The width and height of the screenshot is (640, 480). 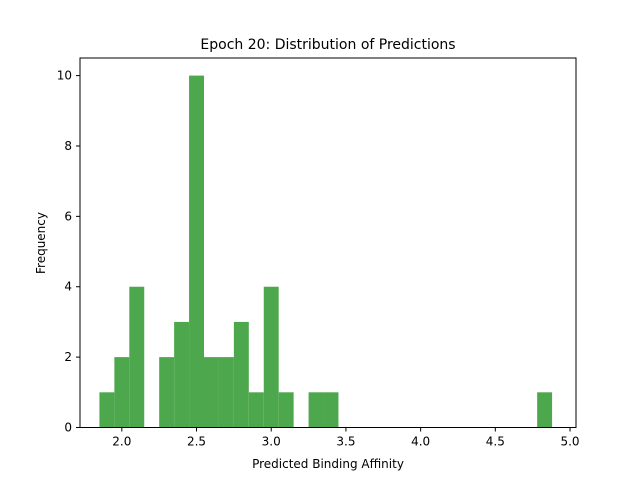 What do you see at coordinates (68, 252) in the screenshot?
I see `y-axis-ticks: 0 2 4 6 8 10` at bounding box center [68, 252].